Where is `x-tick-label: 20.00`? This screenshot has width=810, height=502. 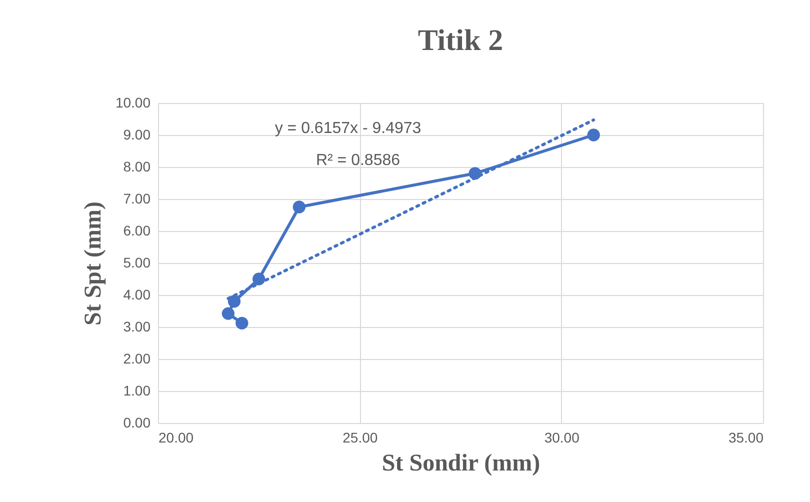 x-tick-label: 20.00 is located at coordinates (176, 438).